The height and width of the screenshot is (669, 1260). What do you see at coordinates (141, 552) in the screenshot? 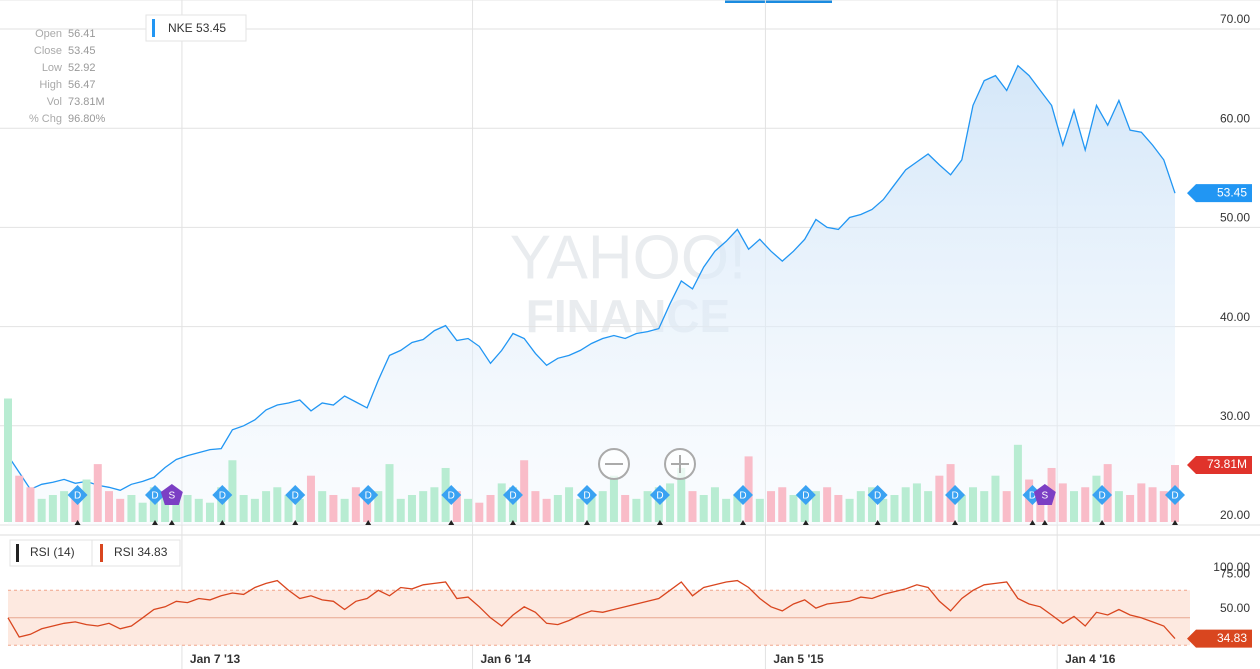
I see `rsi-legend-label: RSI 34.83` at bounding box center [141, 552].